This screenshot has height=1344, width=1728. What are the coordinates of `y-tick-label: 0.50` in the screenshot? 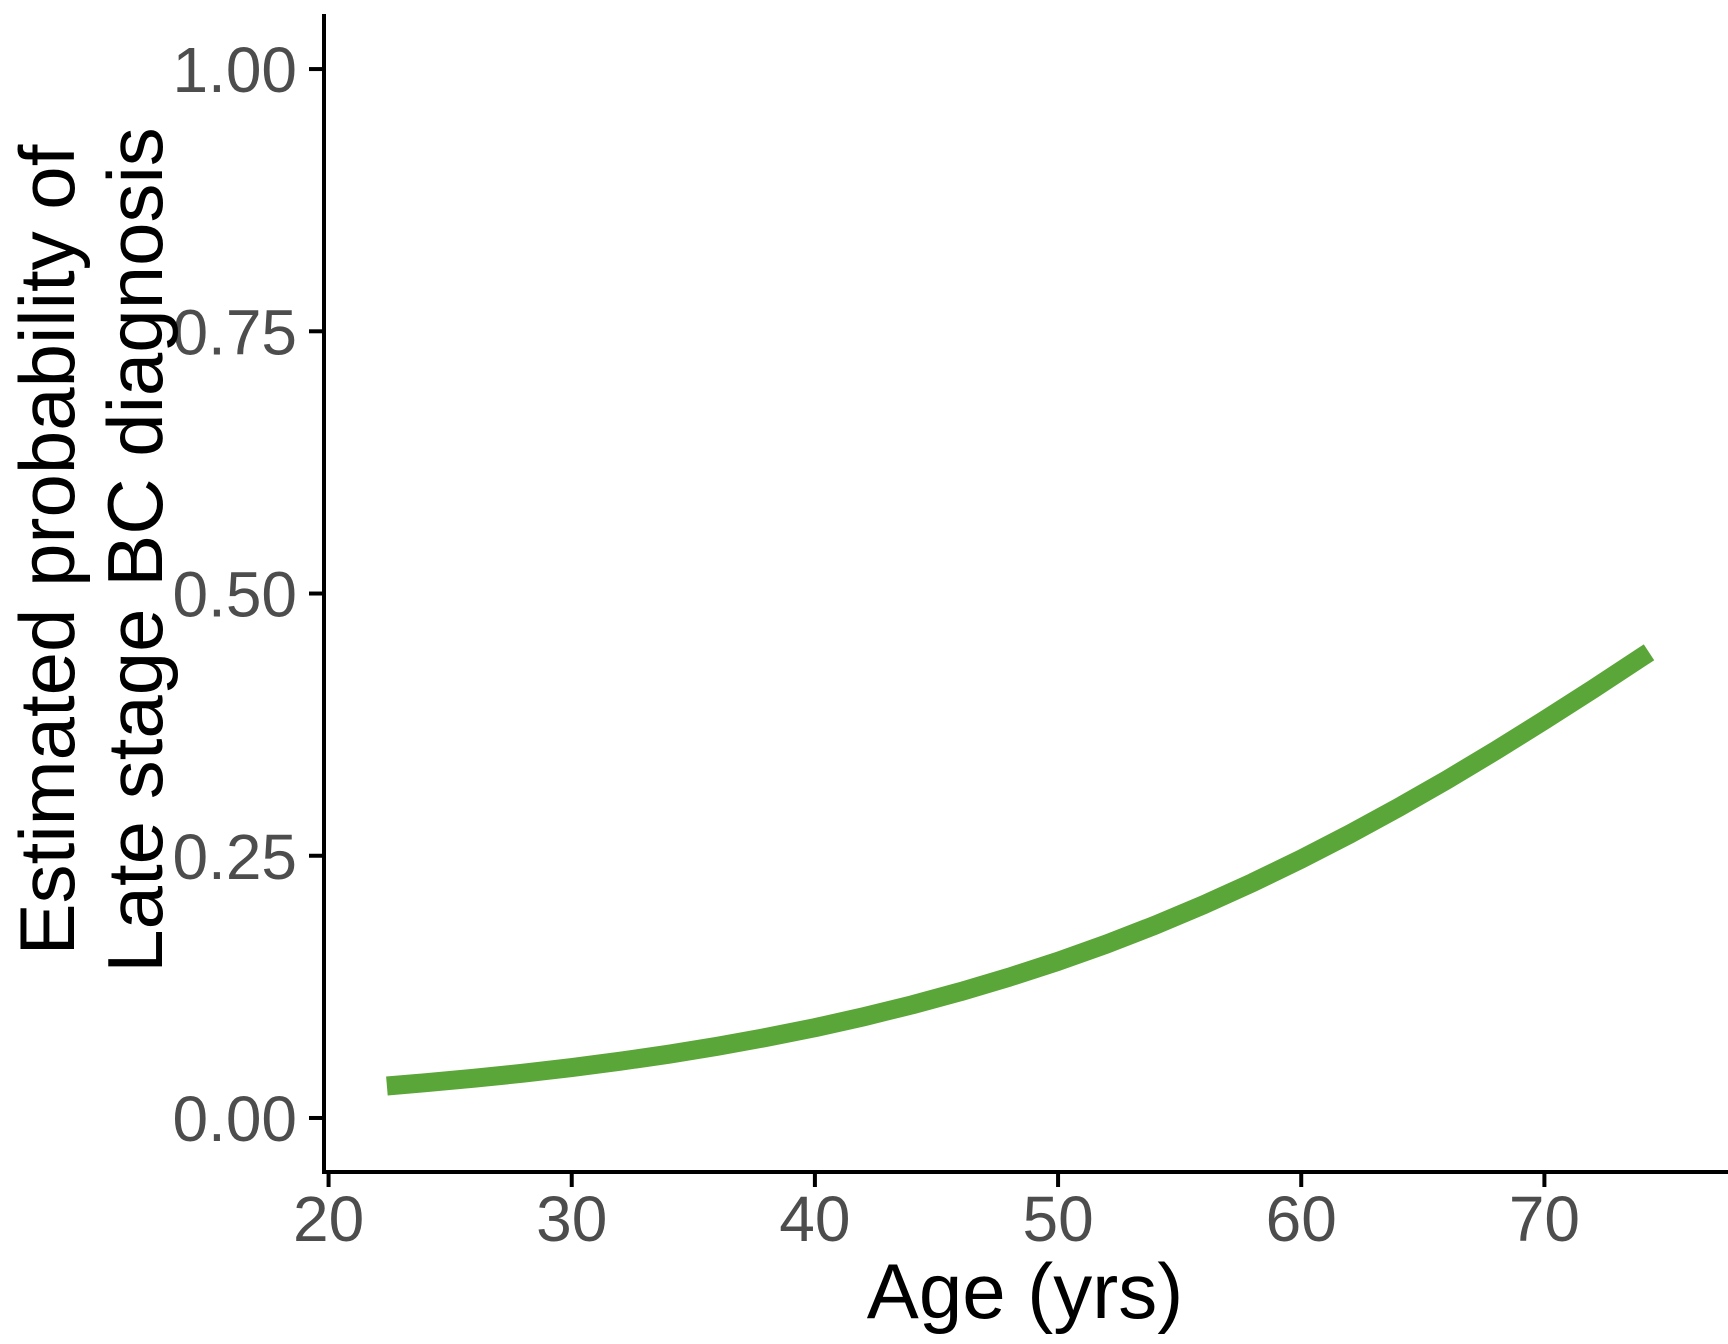 It's located at (234, 595).